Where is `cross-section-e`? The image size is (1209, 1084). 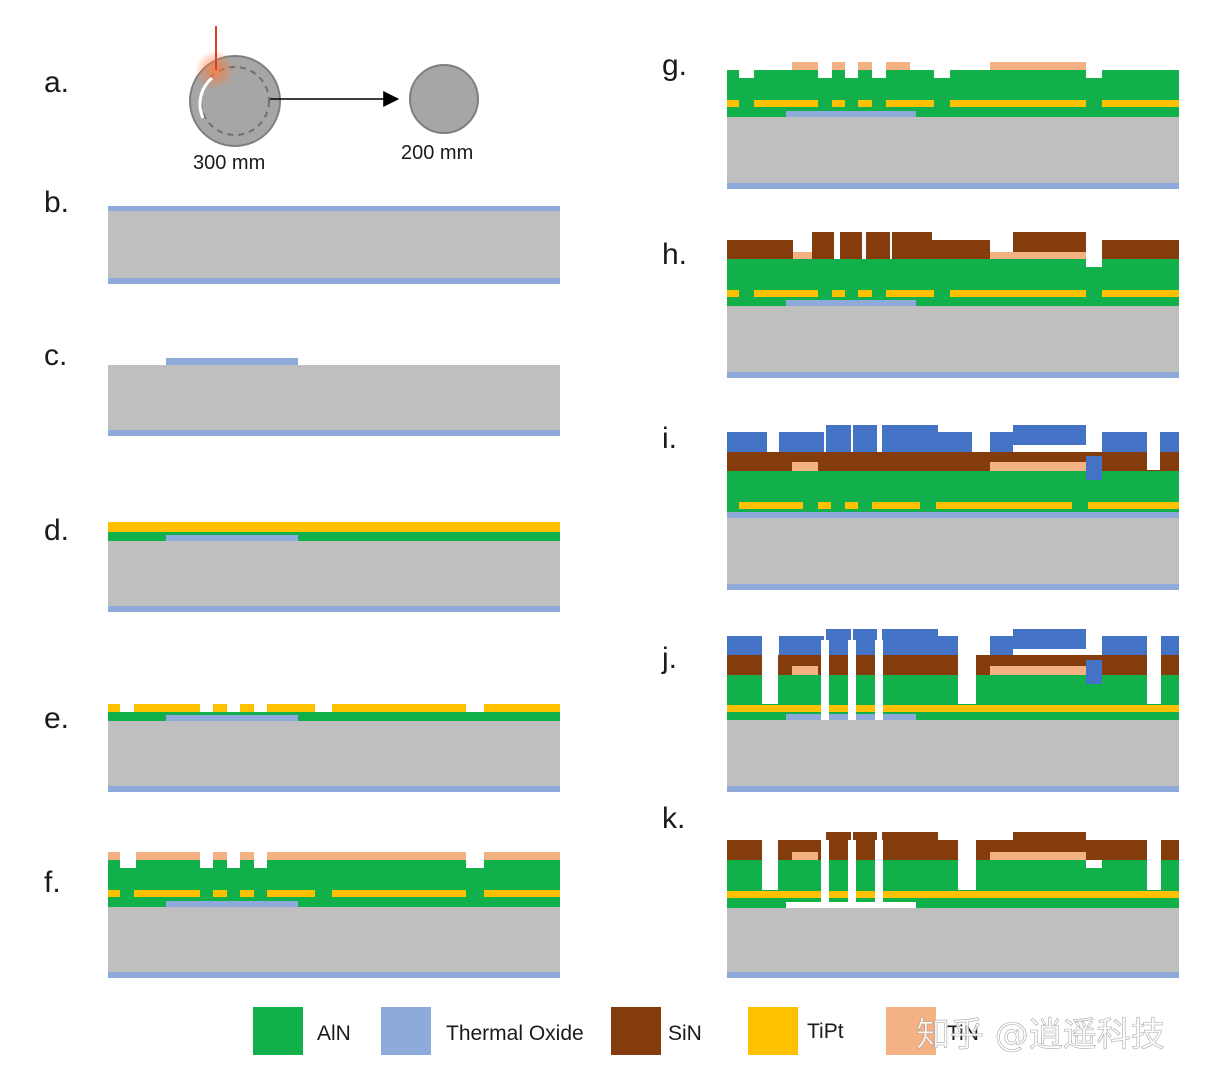 cross-section-e is located at coordinates (334, 748).